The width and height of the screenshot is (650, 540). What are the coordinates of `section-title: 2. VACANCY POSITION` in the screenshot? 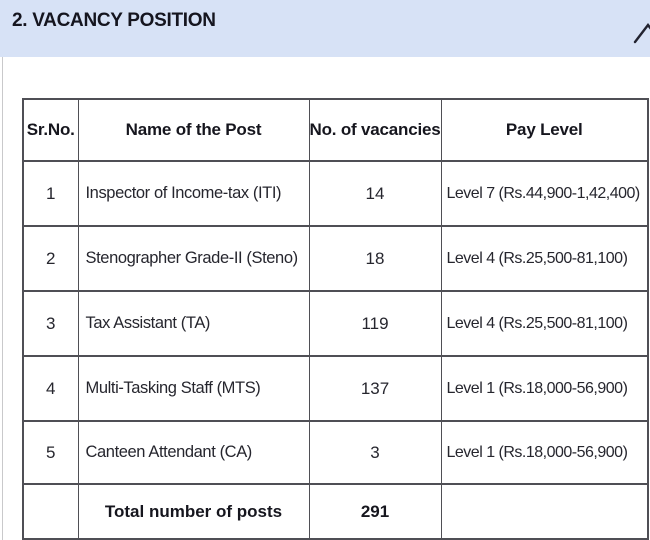 It's located at (114, 20).